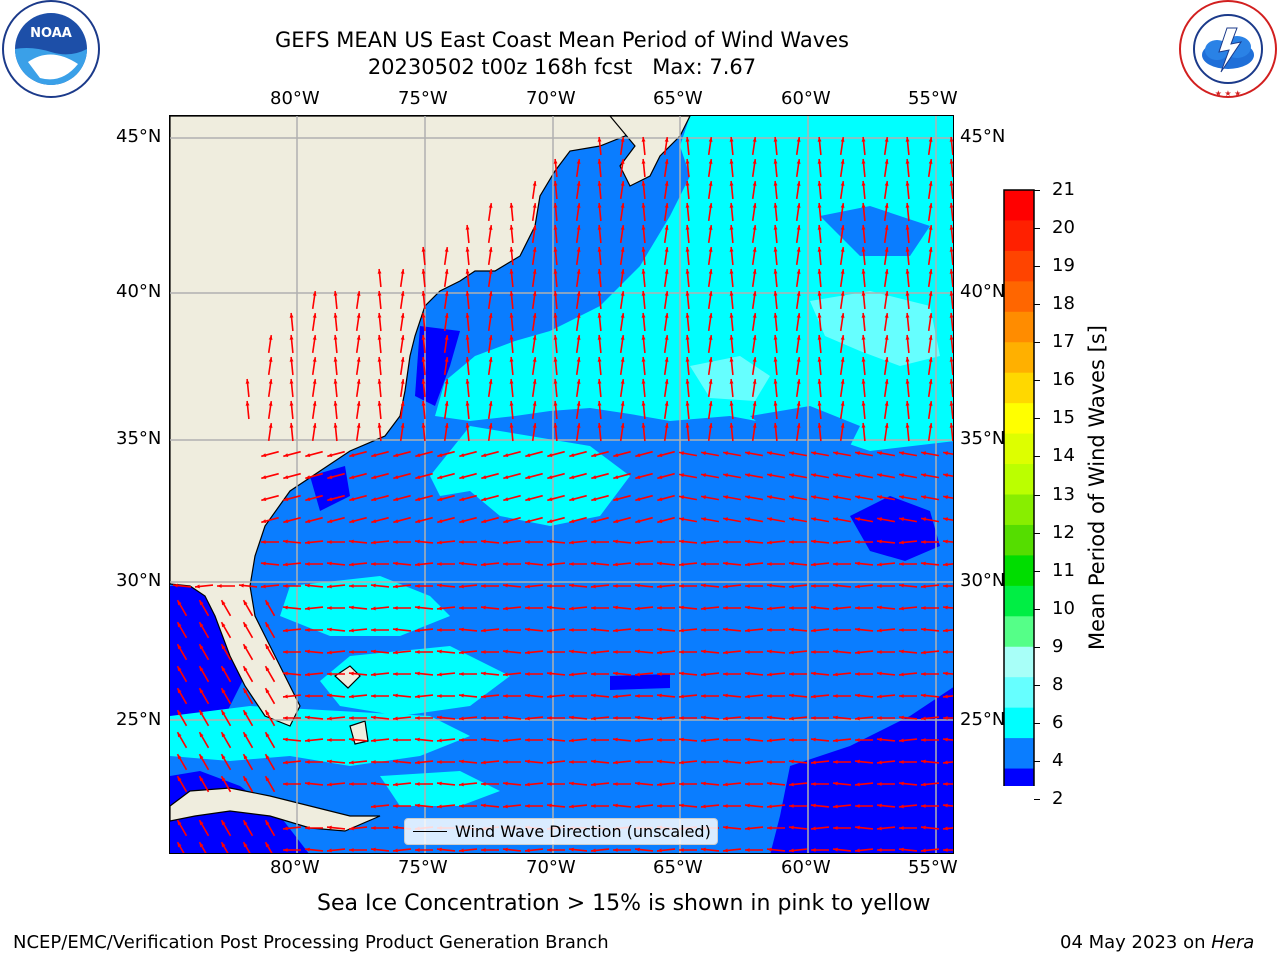 The height and width of the screenshot is (960, 1280). Describe the element at coordinates (806, 98) in the screenshot. I see `lon-label-top: 60°W` at that location.